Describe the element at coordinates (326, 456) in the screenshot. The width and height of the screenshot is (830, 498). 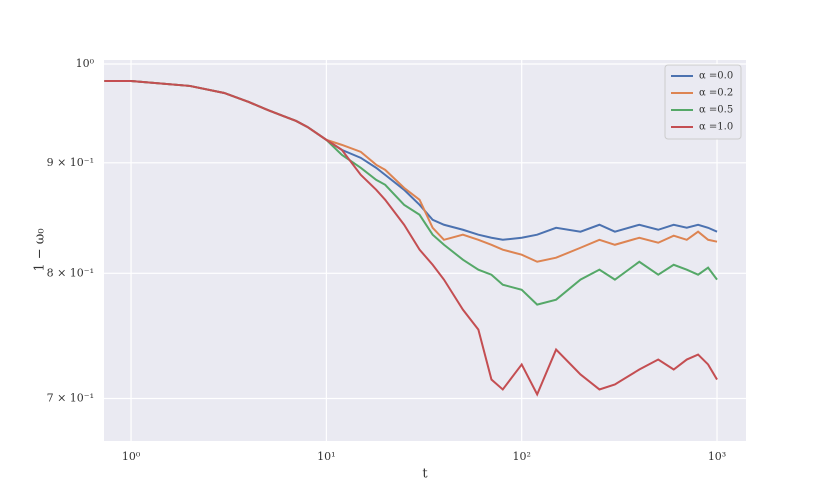
I see `x-tick-label: 10¹` at that location.